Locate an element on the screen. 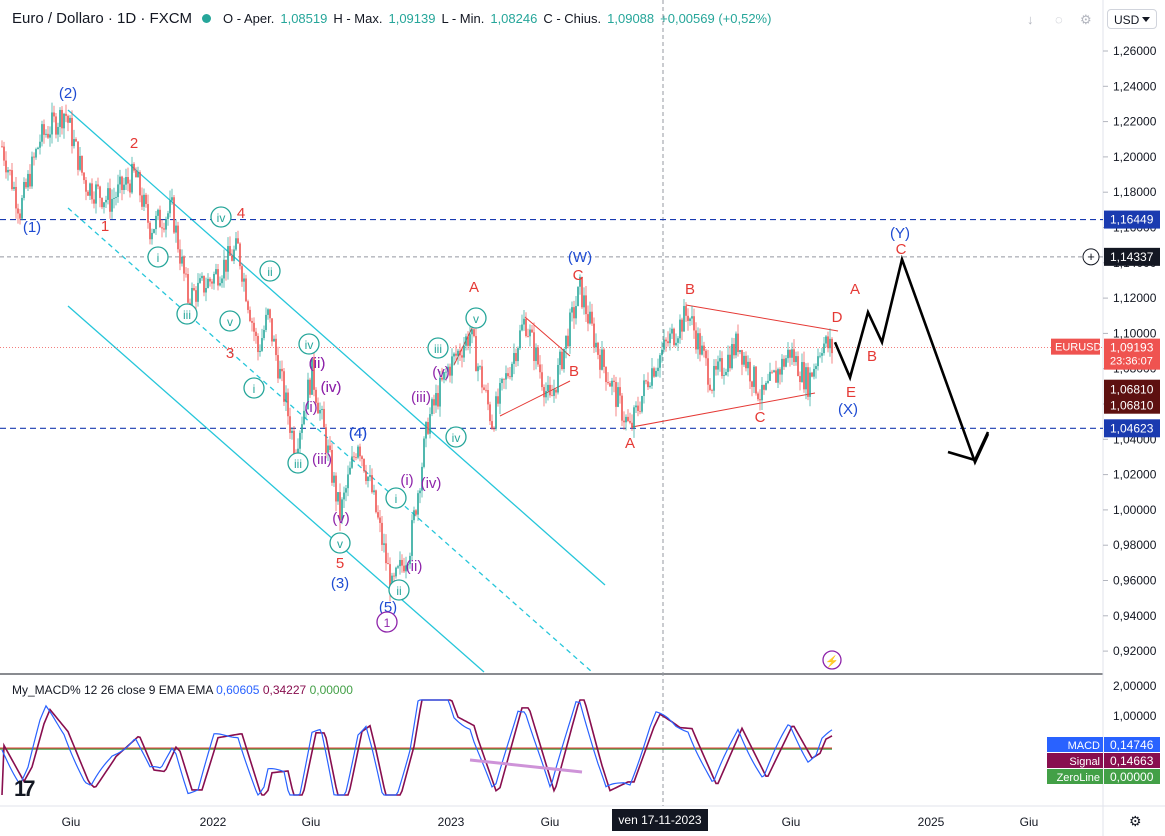 The width and height of the screenshot is (1165, 836). wave-label: B is located at coordinates (690, 289).